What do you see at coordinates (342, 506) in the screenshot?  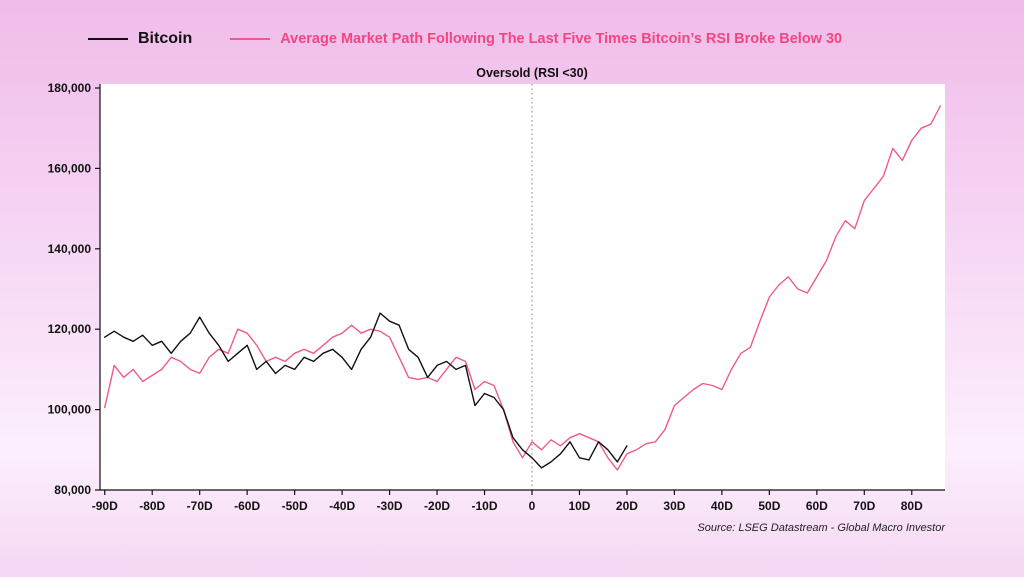 I see `svg-text: -40D` at bounding box center [342, 506].